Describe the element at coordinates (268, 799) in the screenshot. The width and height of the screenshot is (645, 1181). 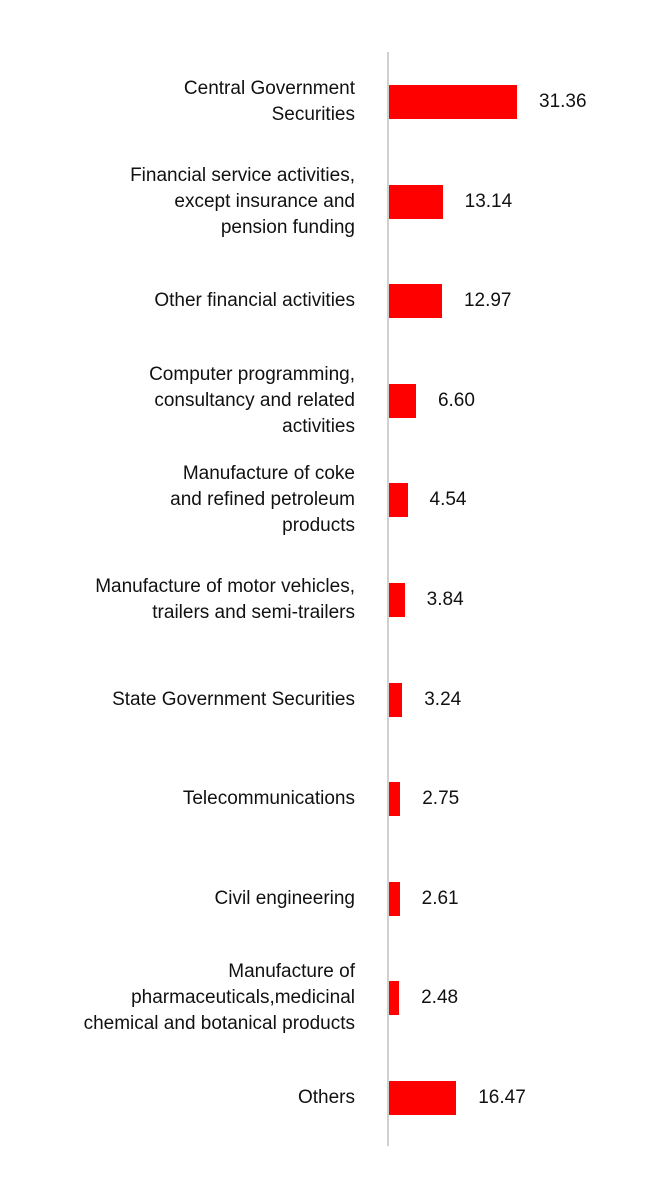
I see `category-label: Telecommunications` at that location.